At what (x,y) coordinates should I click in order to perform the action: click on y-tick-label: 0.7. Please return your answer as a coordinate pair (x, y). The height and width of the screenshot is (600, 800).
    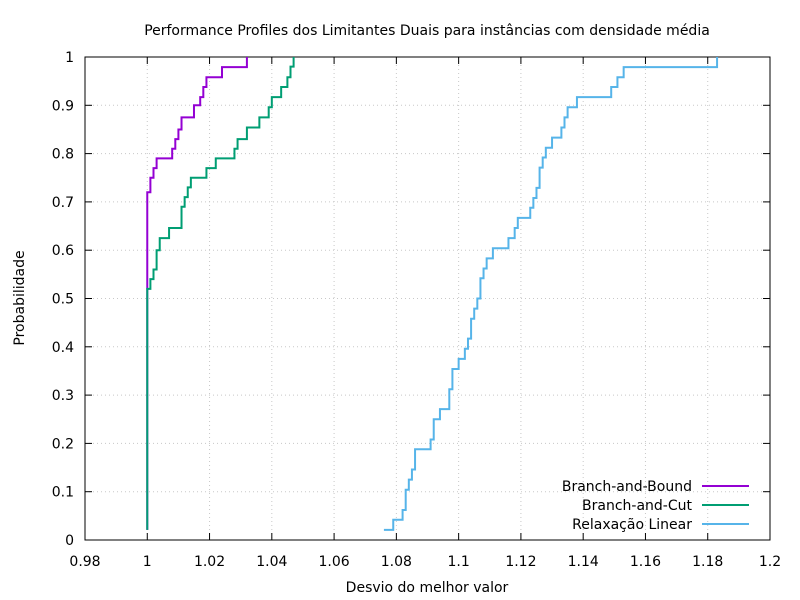
    Looking at the image, I should click on (63, 203).